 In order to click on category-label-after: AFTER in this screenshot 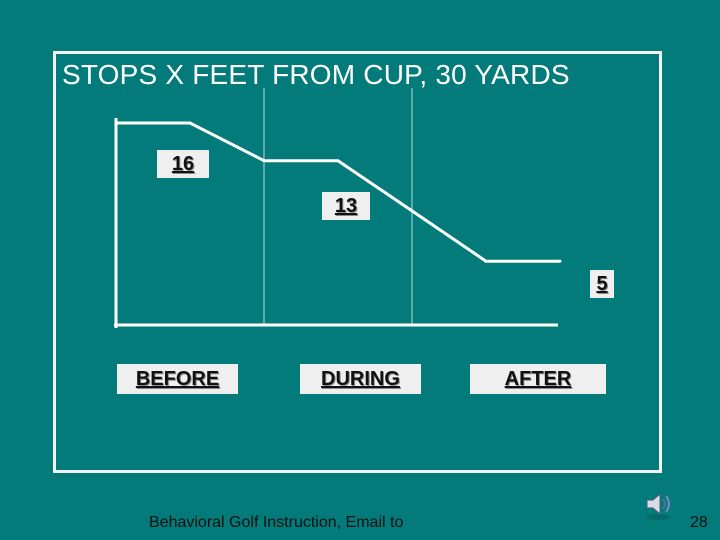, I will do `click(538, 379)`.